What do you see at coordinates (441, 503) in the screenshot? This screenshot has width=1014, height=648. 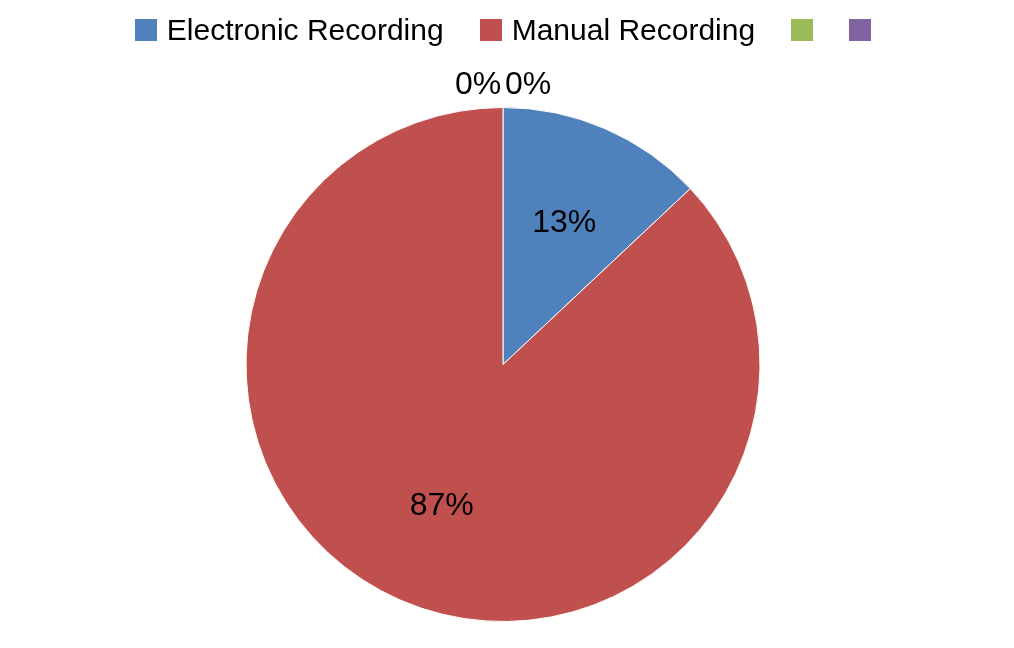 I see `data-label: 87%` at bounding box center [441, 503].